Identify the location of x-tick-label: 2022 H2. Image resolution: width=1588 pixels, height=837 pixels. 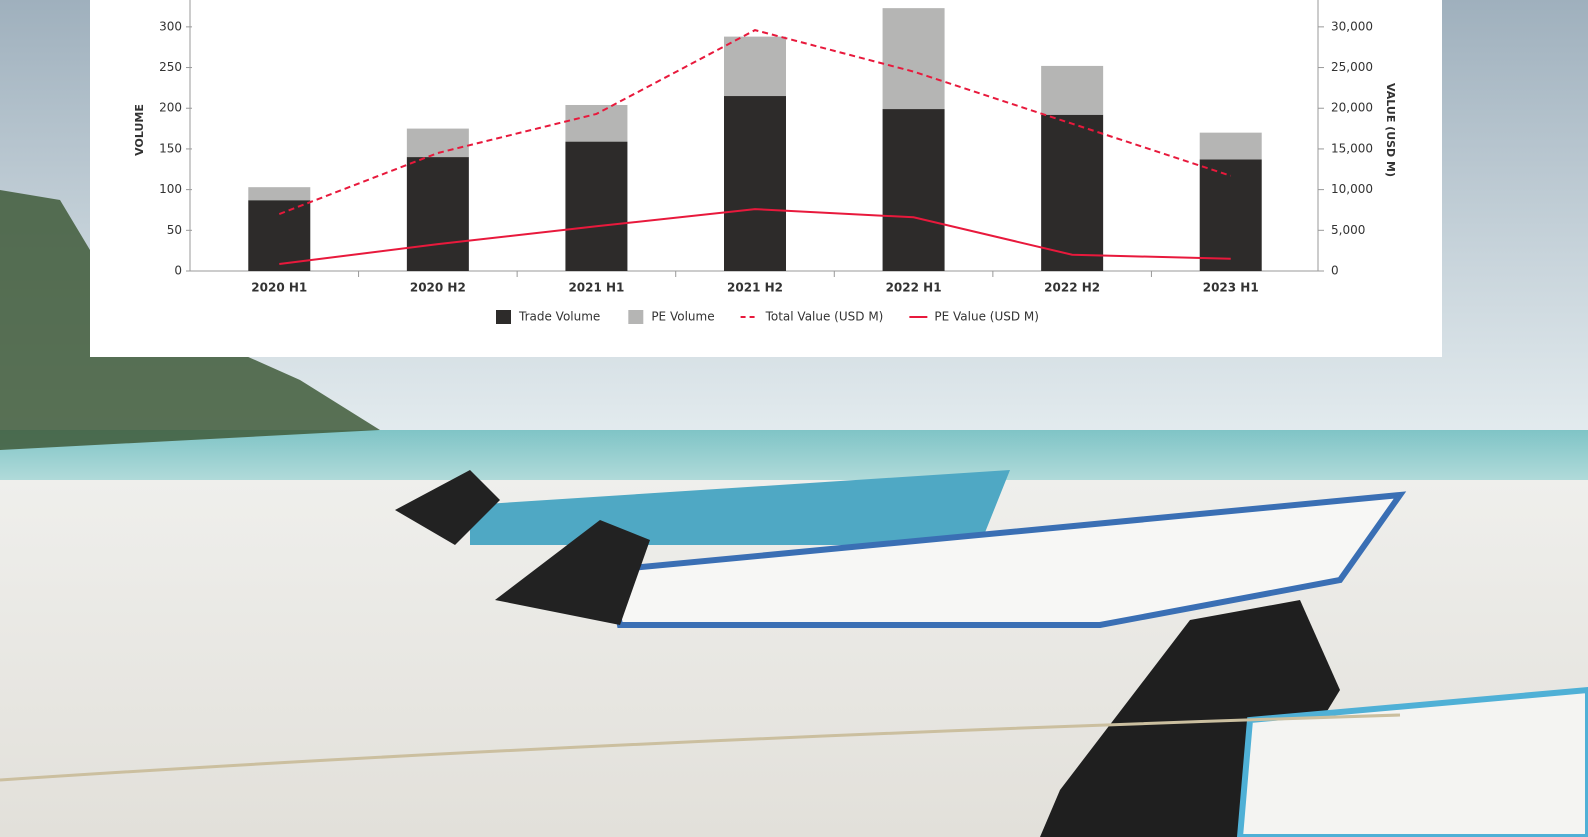
(1072, 288).